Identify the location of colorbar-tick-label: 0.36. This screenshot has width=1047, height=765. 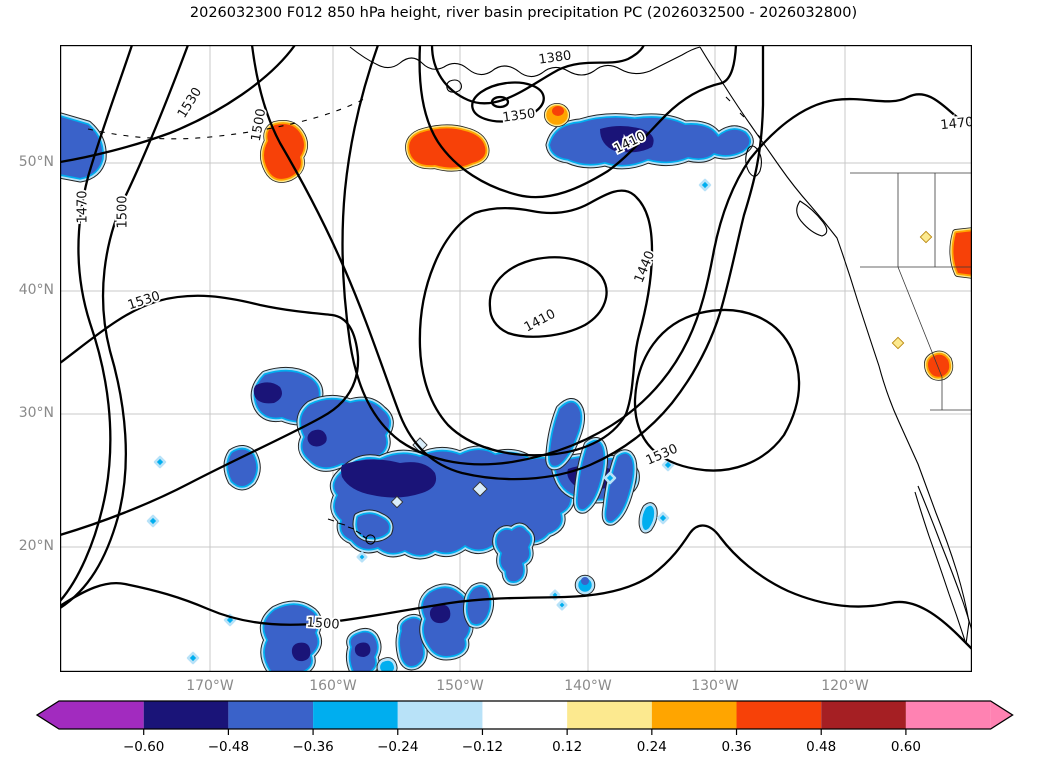
(736, 747).